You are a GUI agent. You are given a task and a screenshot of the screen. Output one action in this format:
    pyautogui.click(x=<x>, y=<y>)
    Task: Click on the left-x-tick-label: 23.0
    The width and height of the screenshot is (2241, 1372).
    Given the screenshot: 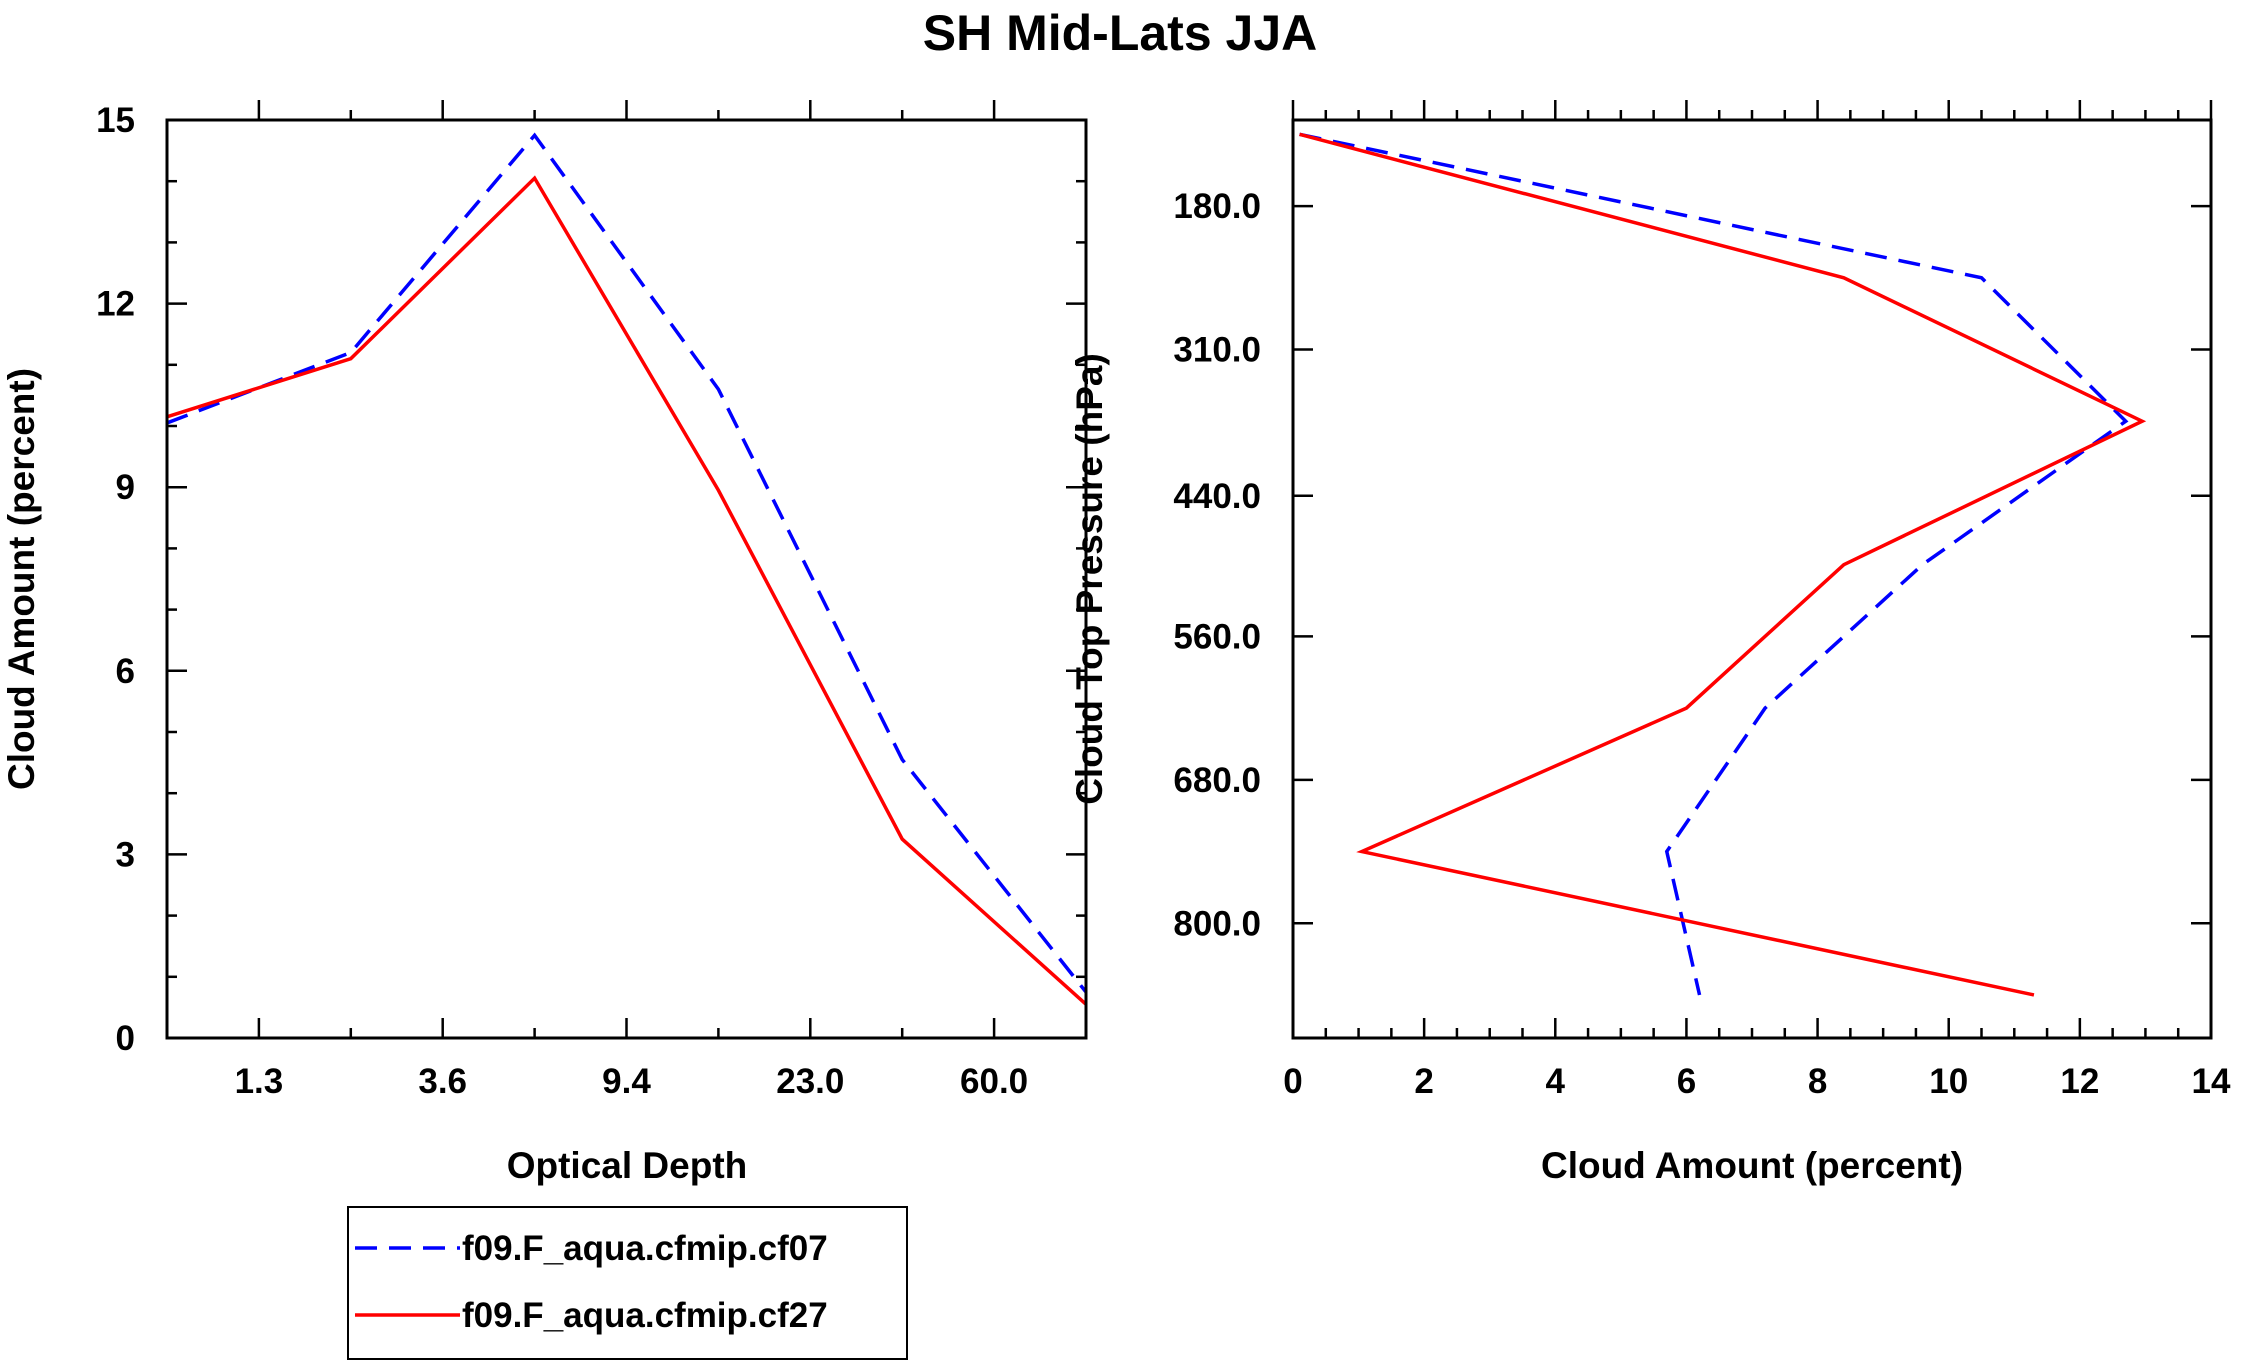 What is the action you would take?
    pyautogui.click(x=810, y=1081)
    